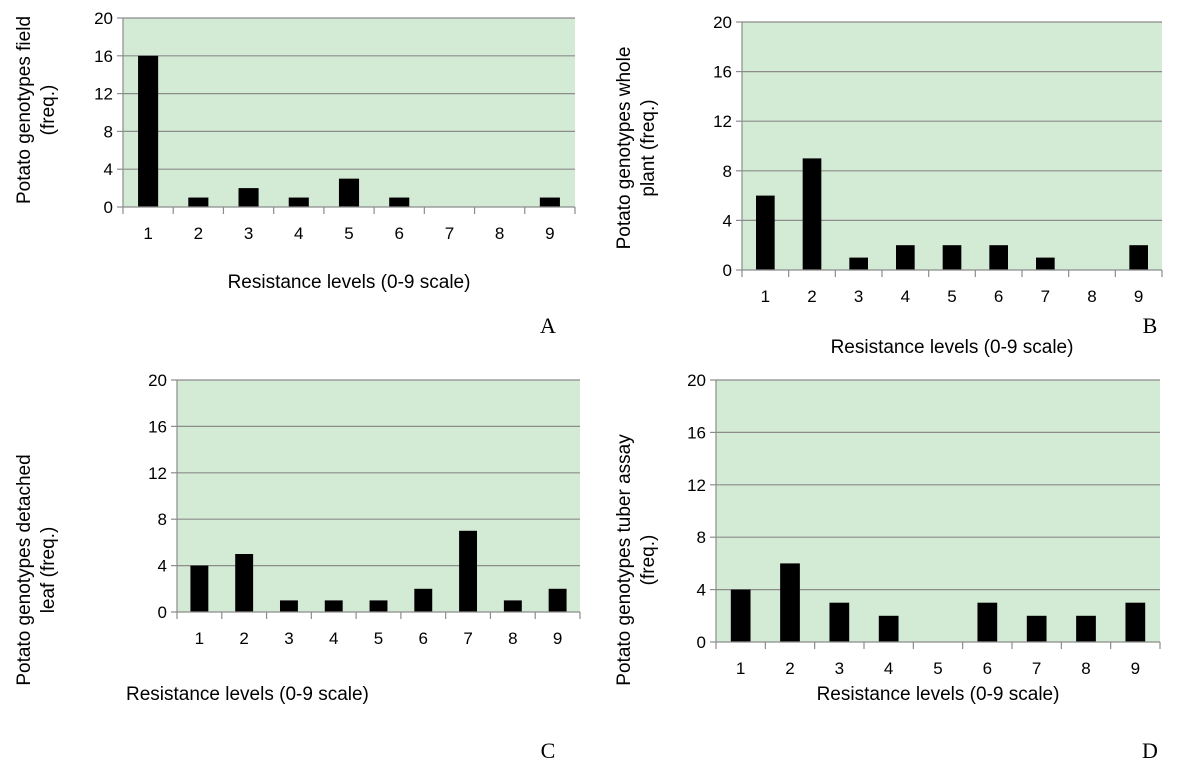  What do you see at coordinates (636, 148) in the screenshot?
I see `y-axis-label: Potato genotypes whole plant (freq.)` at bounding box center [636, 148].